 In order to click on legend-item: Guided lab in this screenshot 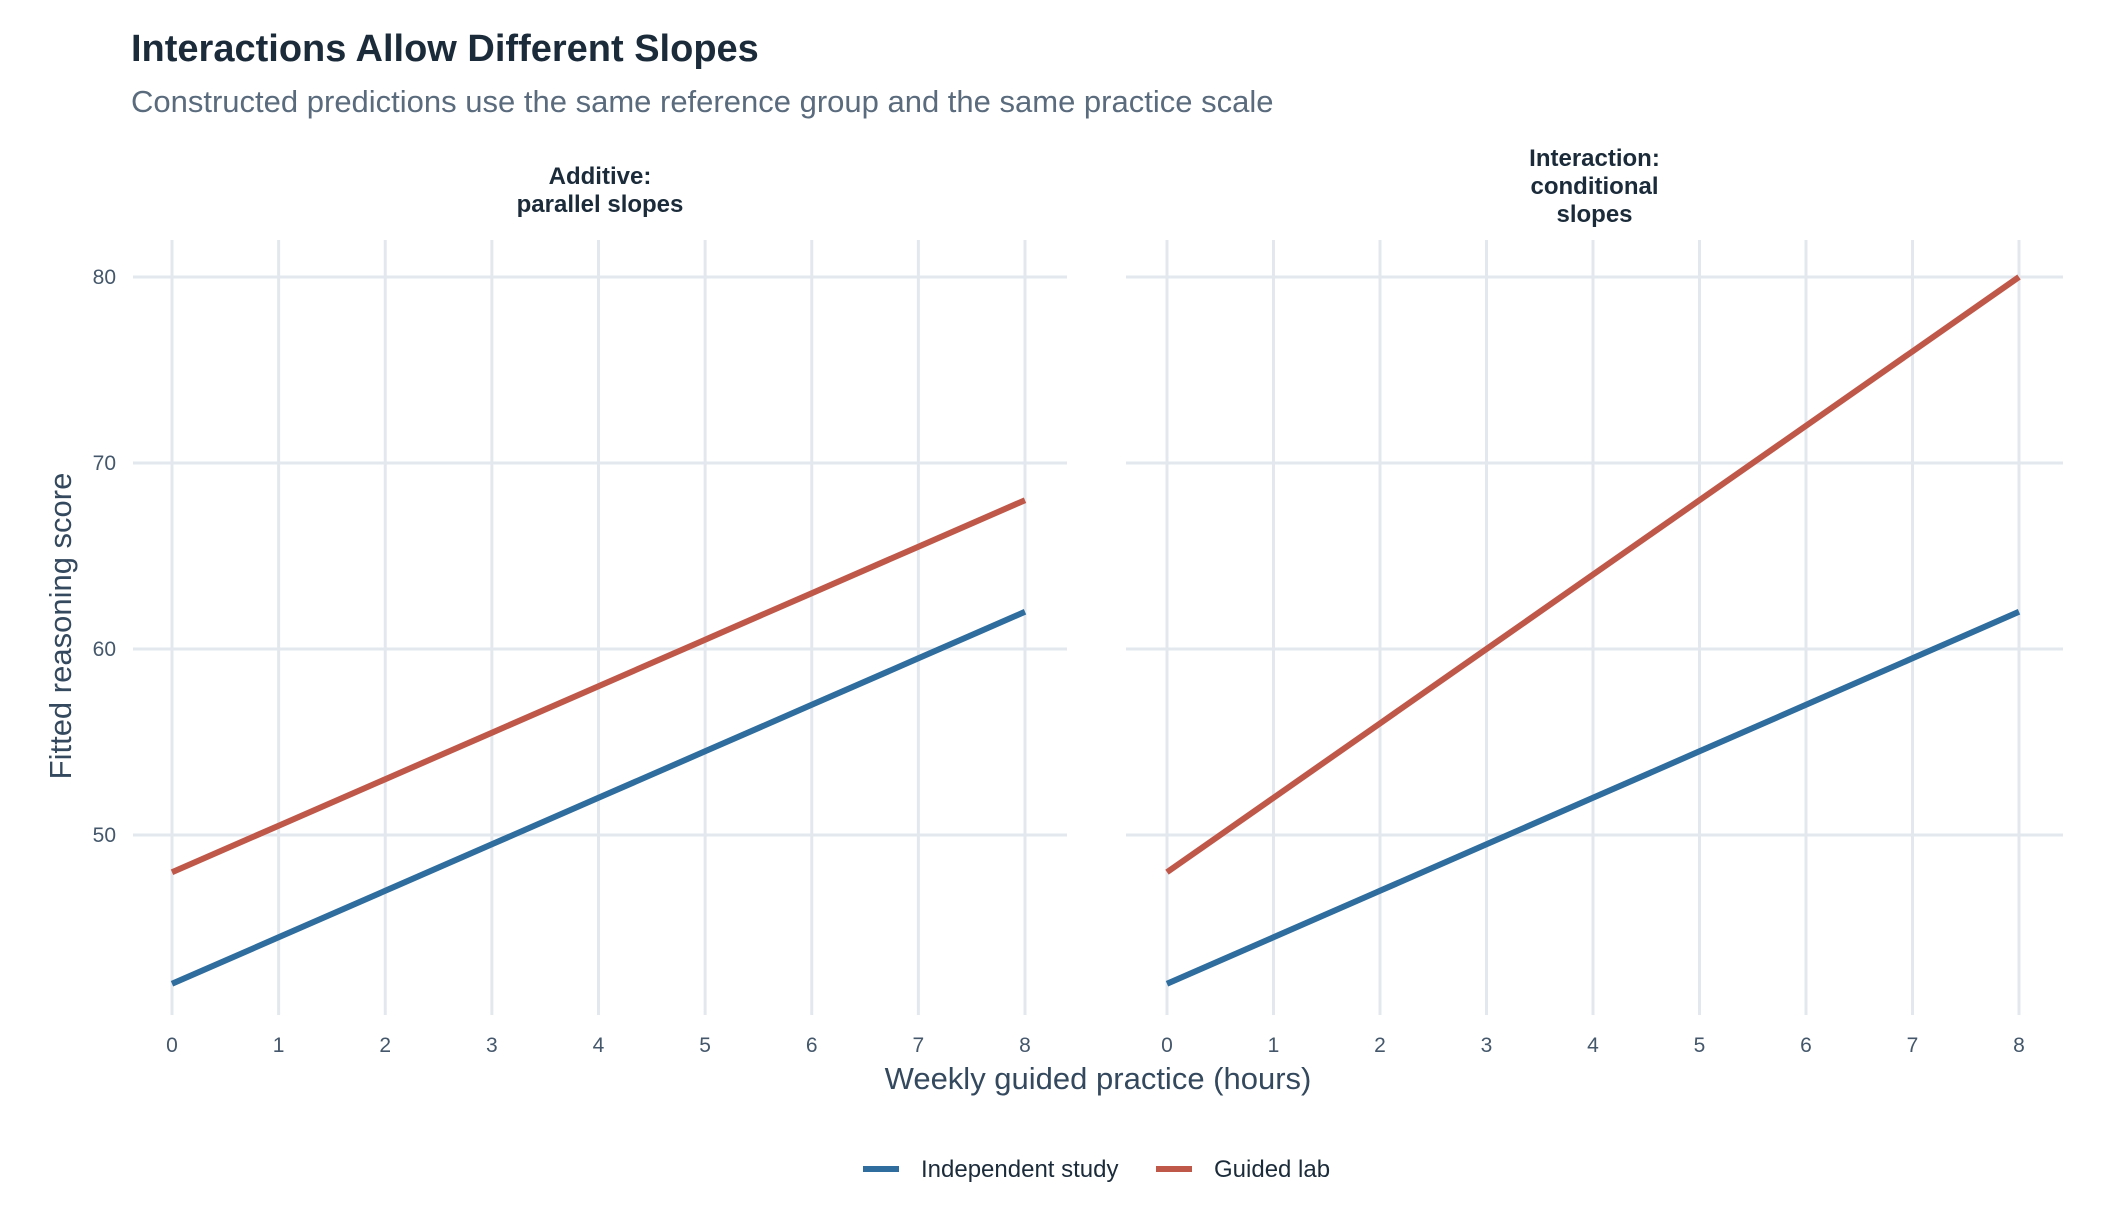, I will do `click(1243, 1169)`.